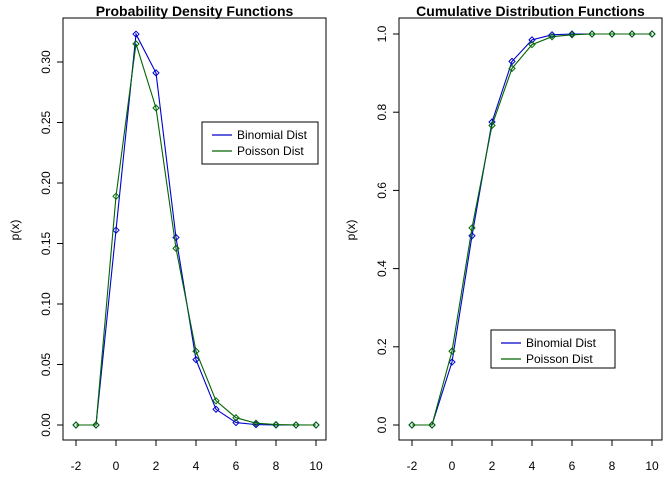 The height and width of the screenshot is (480, 672). What do you see at coordinates (382, 190) in the screenshot?
I see `y-tick-label: 0.6` at bounding box center [382, 190].